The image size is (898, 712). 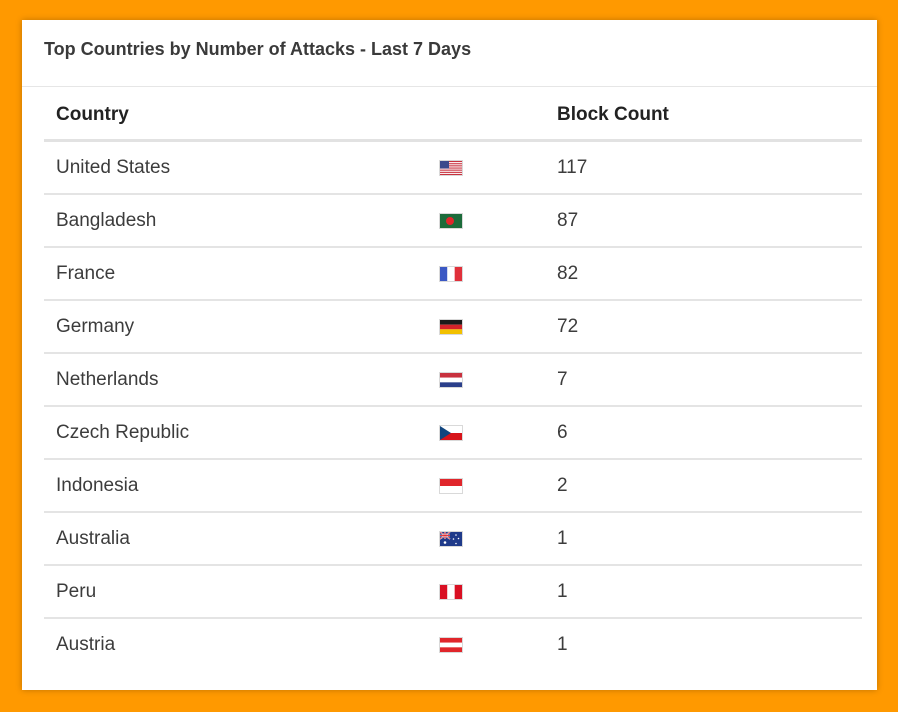 What do you see at coordinates (97, 485) in the screenshot?
I see `country-name: Indonesia` at bounding box center [97, 485].